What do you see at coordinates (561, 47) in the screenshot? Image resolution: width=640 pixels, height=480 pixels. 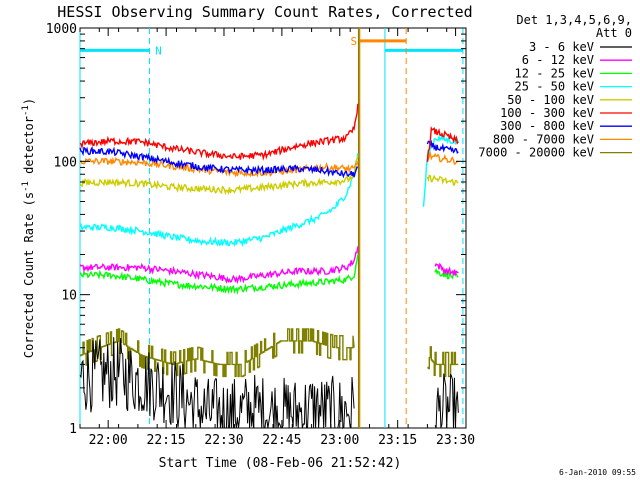 I see `legend-label-0: 3 - 6 keV` at bounding box center [561, 47].